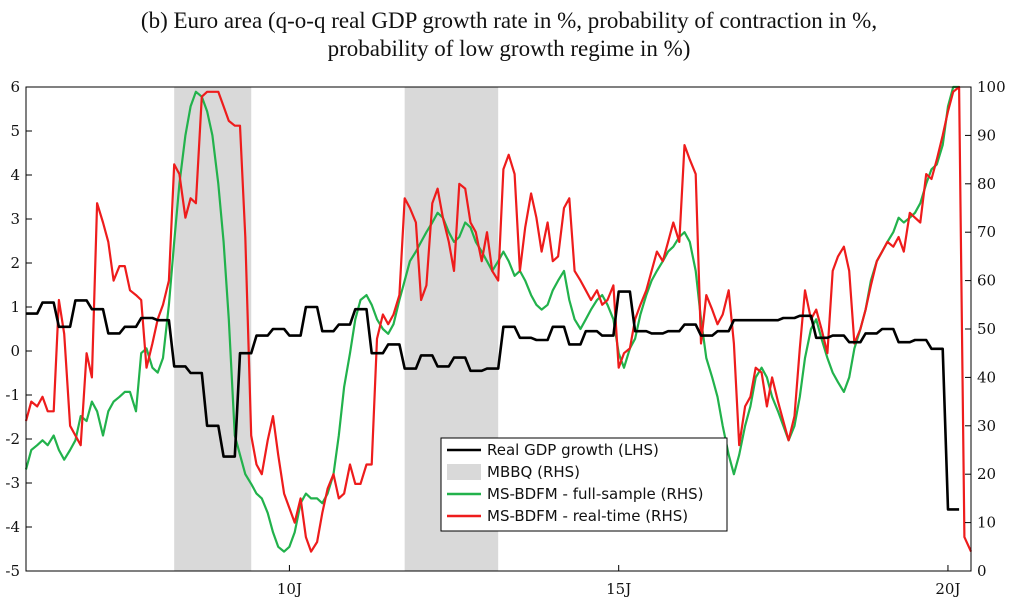 The image size is (1027, 600). I want to click on right-axis-tick-label: 80, so click(986, 184).